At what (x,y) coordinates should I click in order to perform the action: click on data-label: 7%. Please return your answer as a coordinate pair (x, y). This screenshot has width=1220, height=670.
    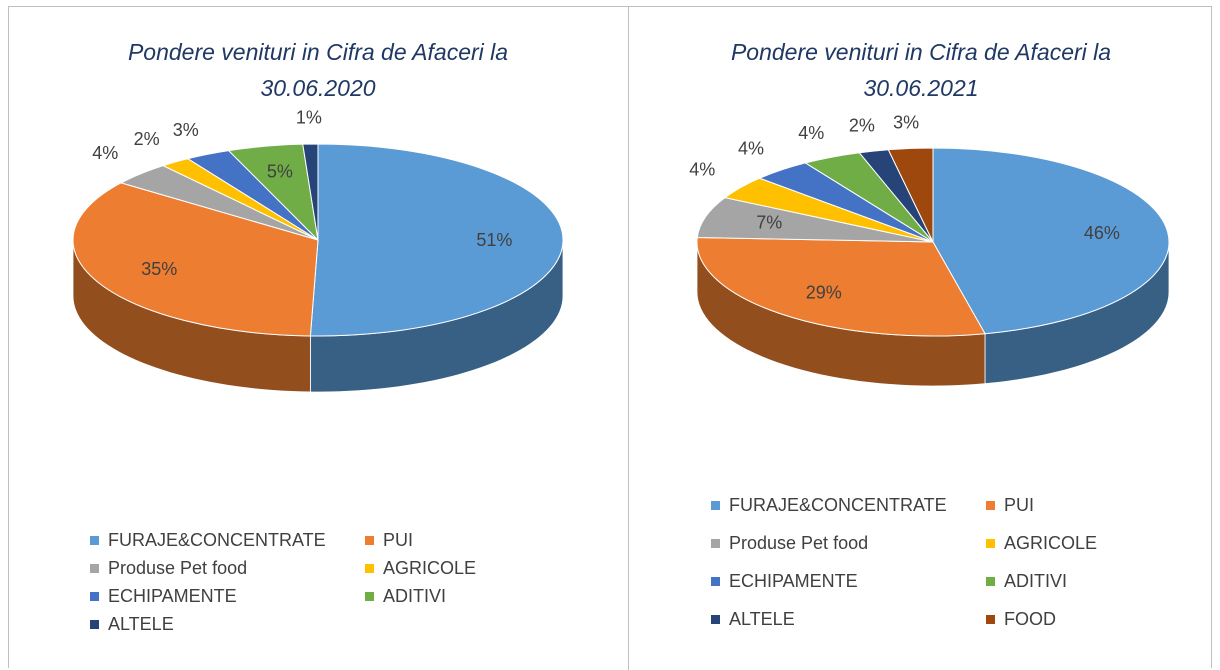
    Looking at the image, I should click on (769, 223).